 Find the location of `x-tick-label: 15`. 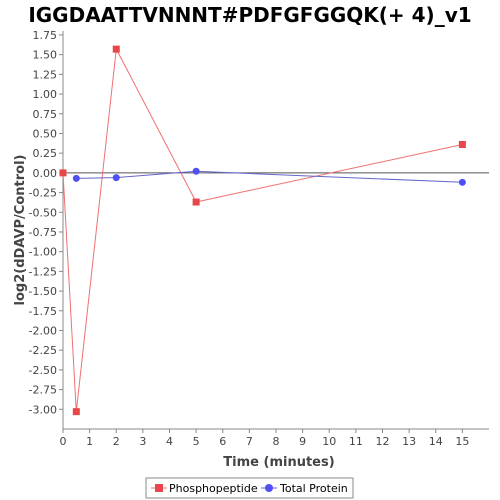

x-tick-label: 15 is located at coordinates (462, 441).